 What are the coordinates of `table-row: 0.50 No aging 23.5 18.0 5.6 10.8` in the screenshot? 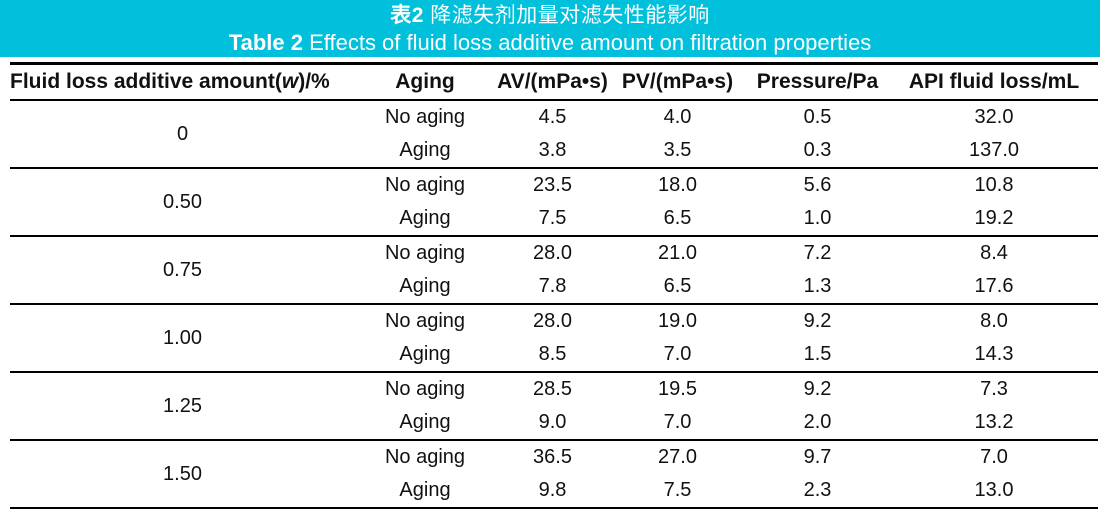 It's located at (554, 190).